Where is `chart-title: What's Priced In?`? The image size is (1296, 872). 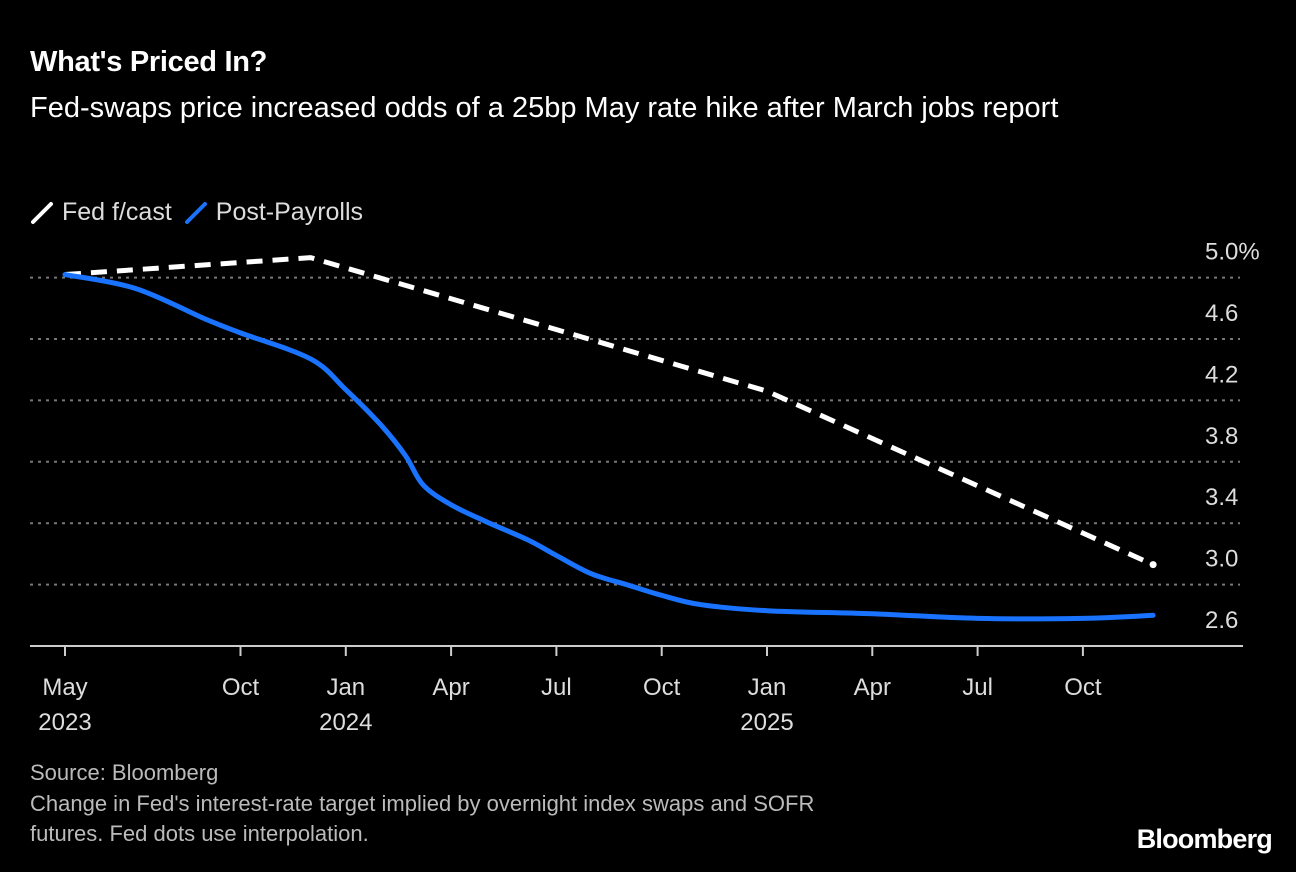
chart-title: What's Priced In? is located at coordinates (149, 62).